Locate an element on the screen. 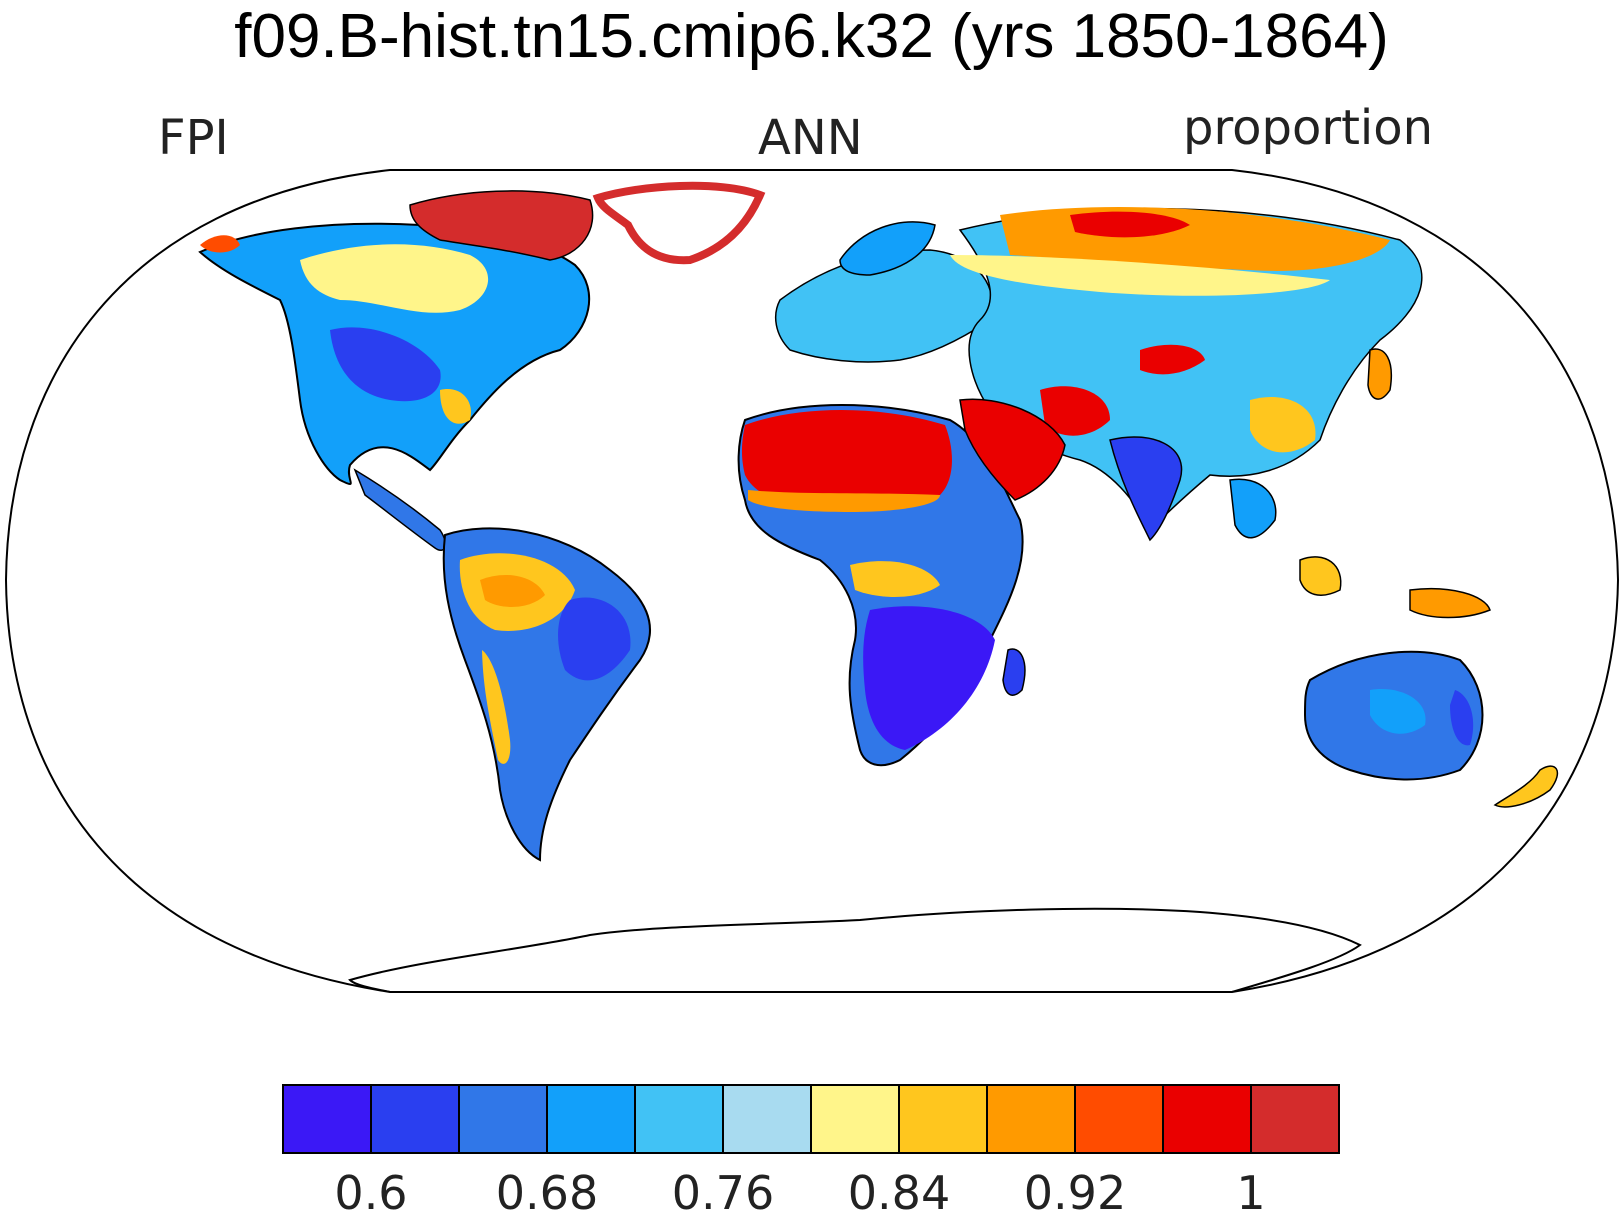 This screenshot has width=1623, height=1220. colorbar-tick-label: 0.76 is located at coordinates (723, 1193).